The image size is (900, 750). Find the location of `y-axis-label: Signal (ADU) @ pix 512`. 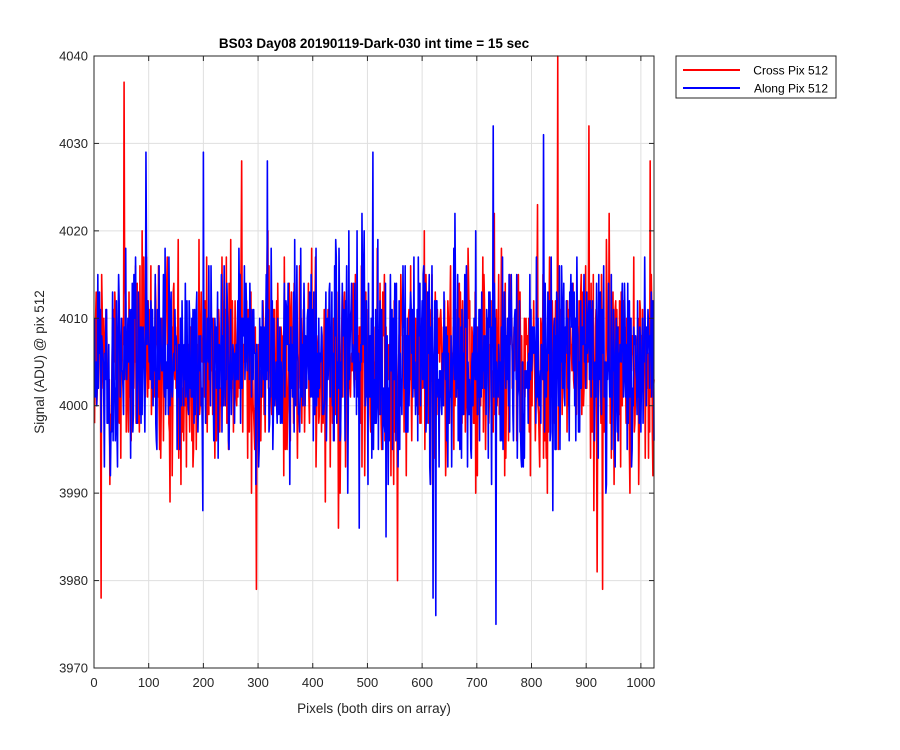

y-axis-label: Signal (ADU) @ pix 512 is located at coordinates (39, 362).